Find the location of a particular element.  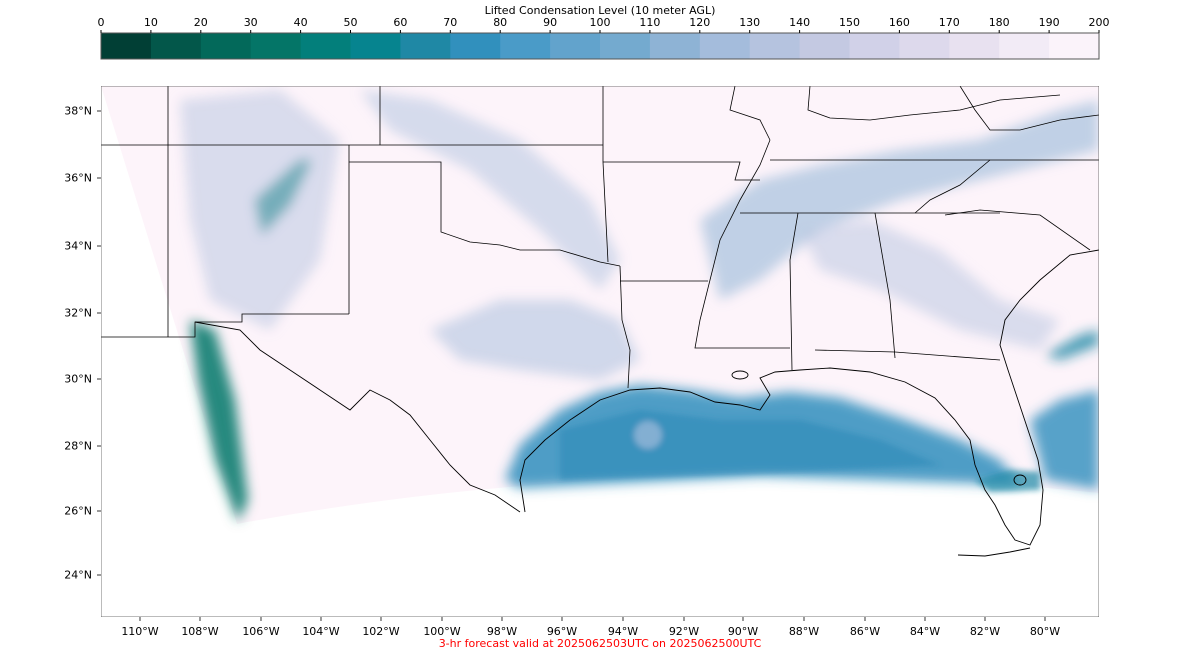

colorbar-tick-label: 10 is located at coordinates (150, 22).